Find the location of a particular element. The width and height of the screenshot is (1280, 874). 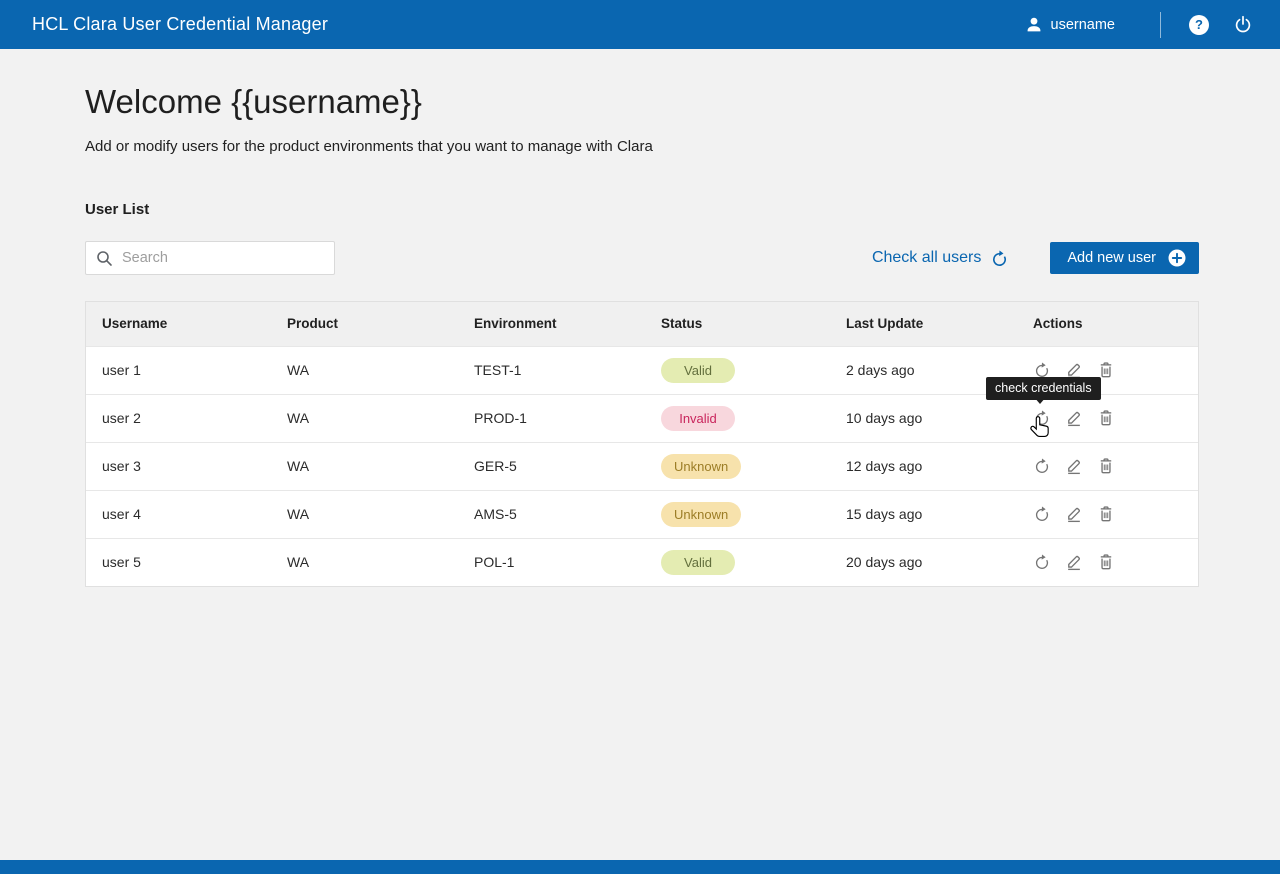

col-environment: Environment is located at coordinates (515, 324).